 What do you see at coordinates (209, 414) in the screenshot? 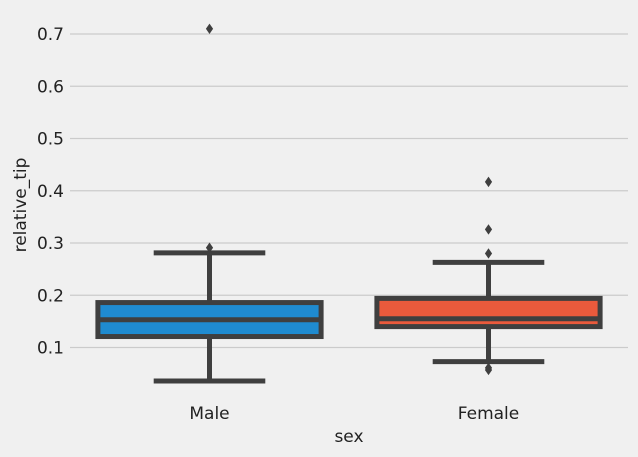
I see `x-tick-label: Male` at bounding box center [209, 414].